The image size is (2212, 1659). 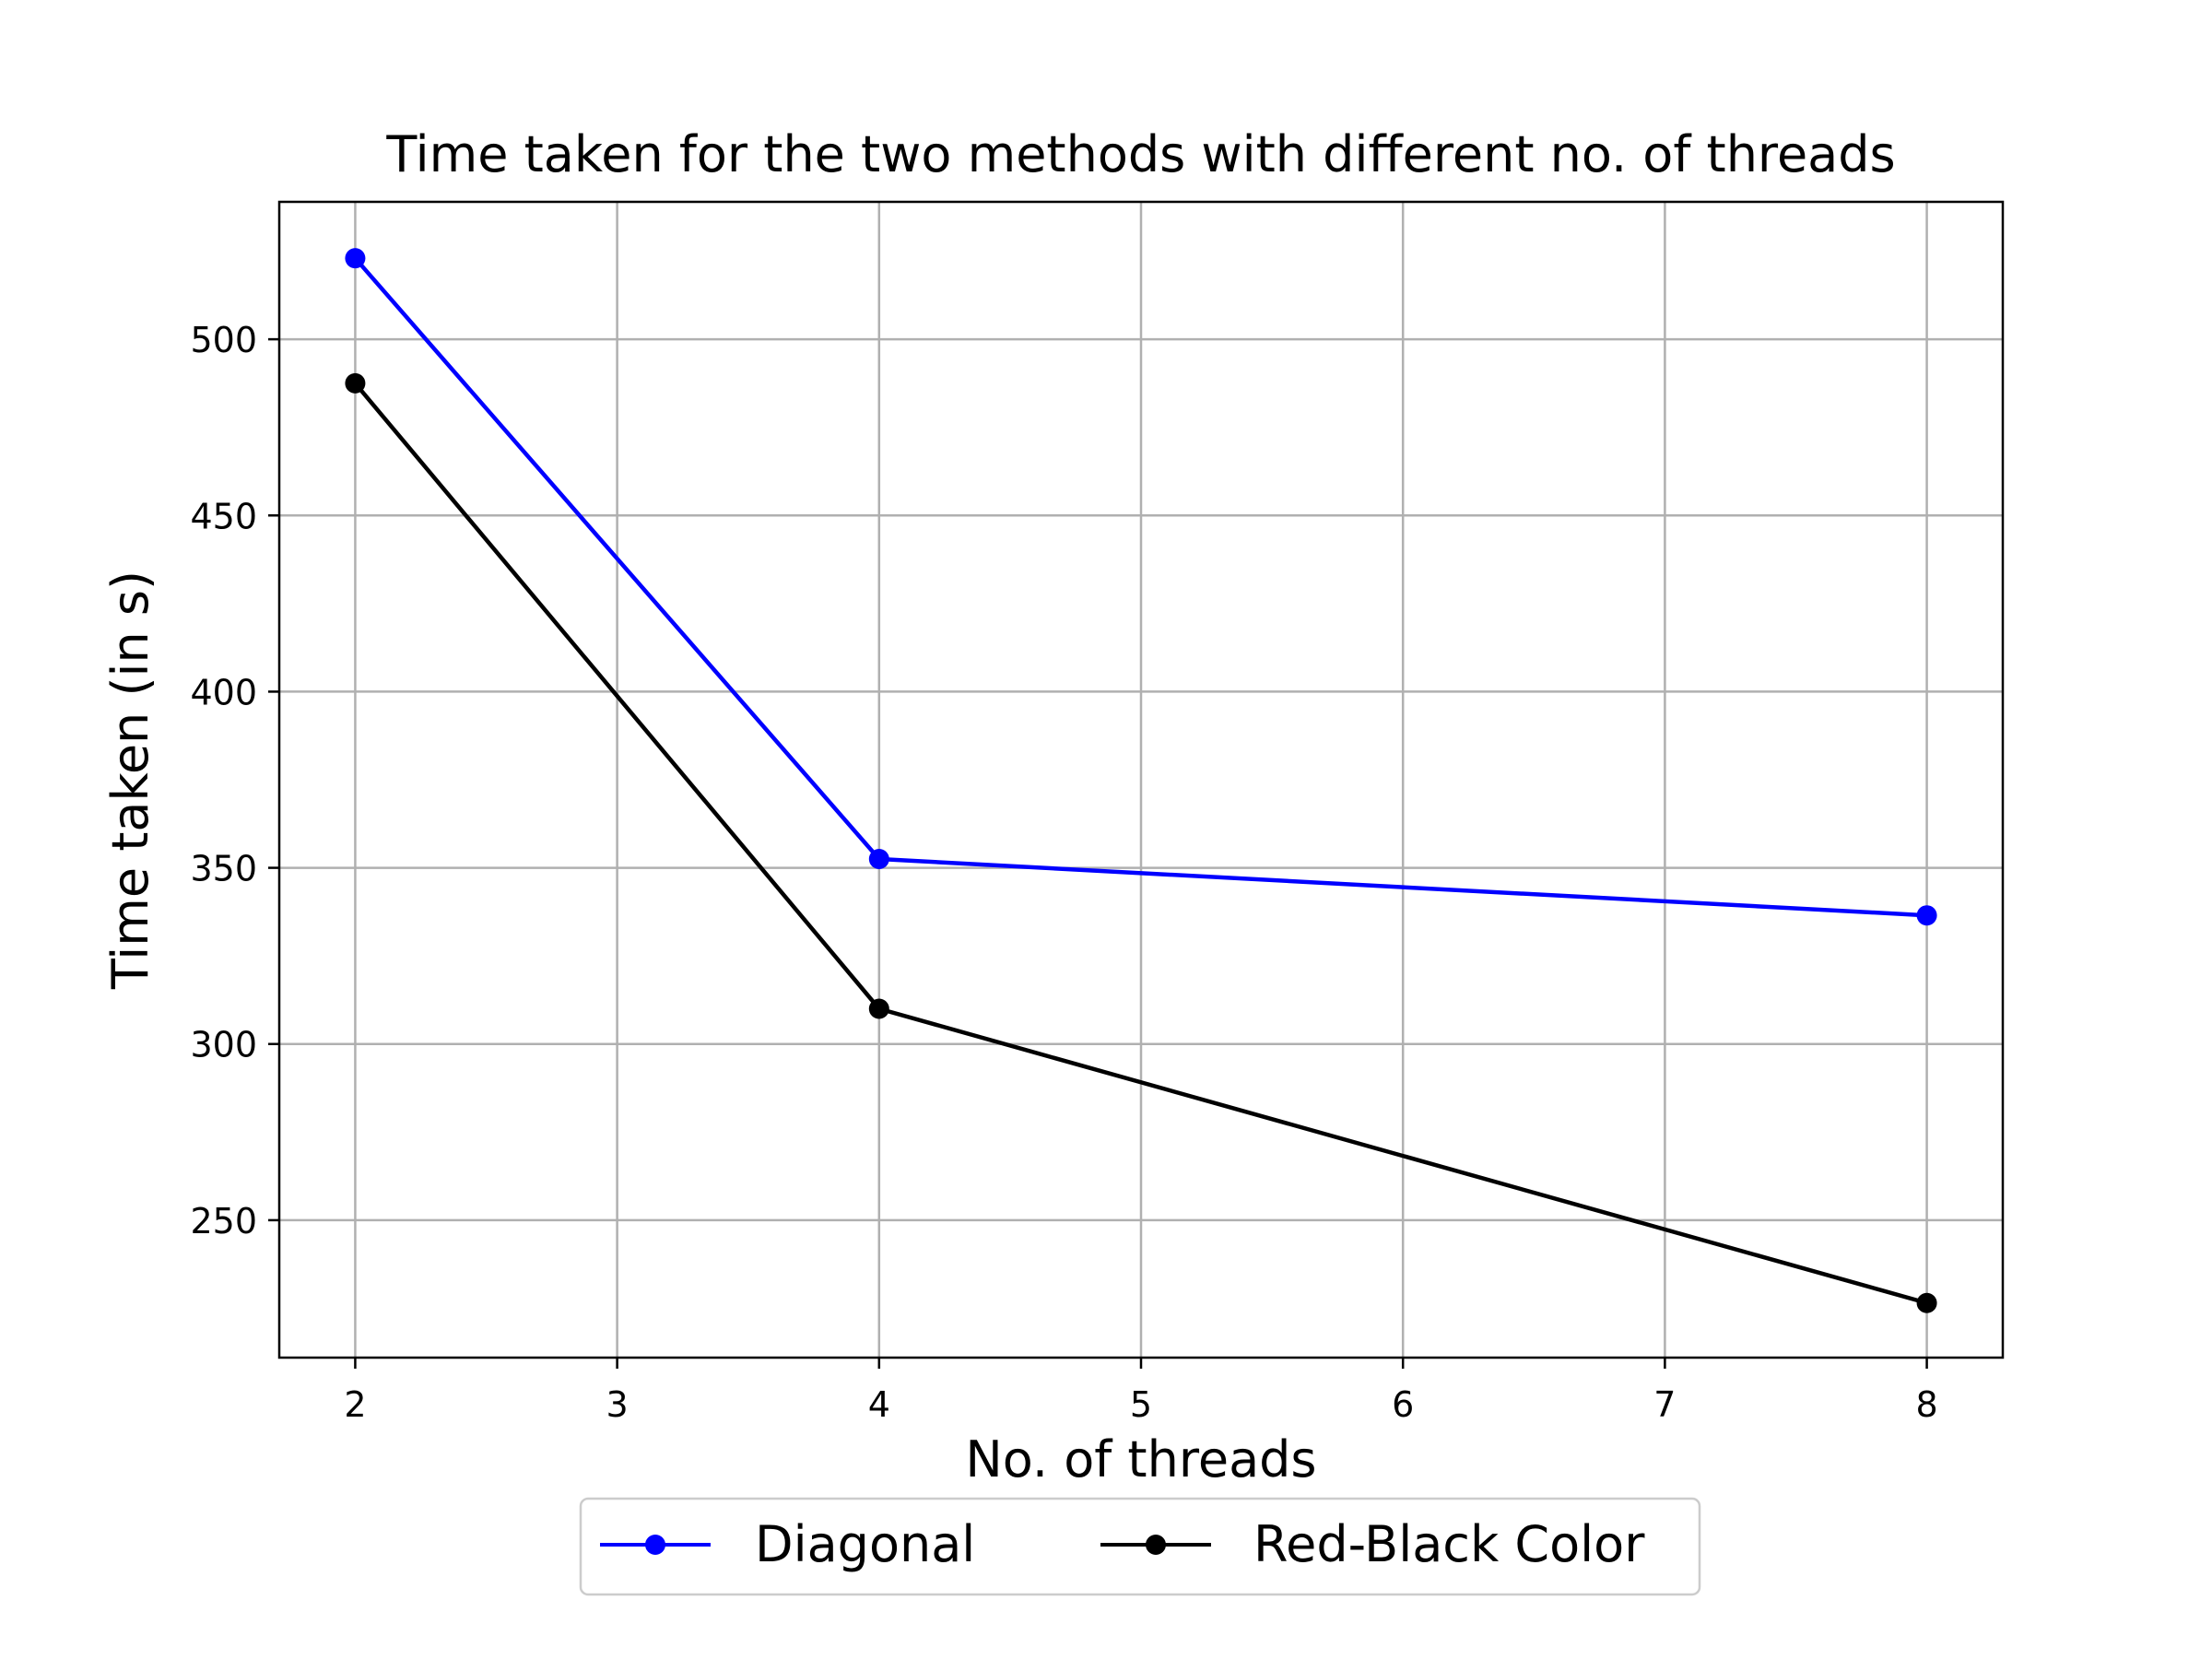 What do you see at coordinates (1140, 1459) in the screenshot?
I see `x-axis-label: No. of threads` at bounding box center [1140, 1459].